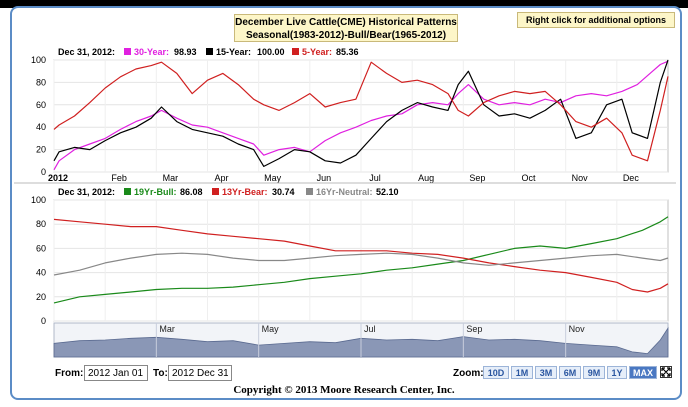 The width and height of the screenshot is (688, 407). I want to click on x-tick-label: Jun, so click(324, 178).